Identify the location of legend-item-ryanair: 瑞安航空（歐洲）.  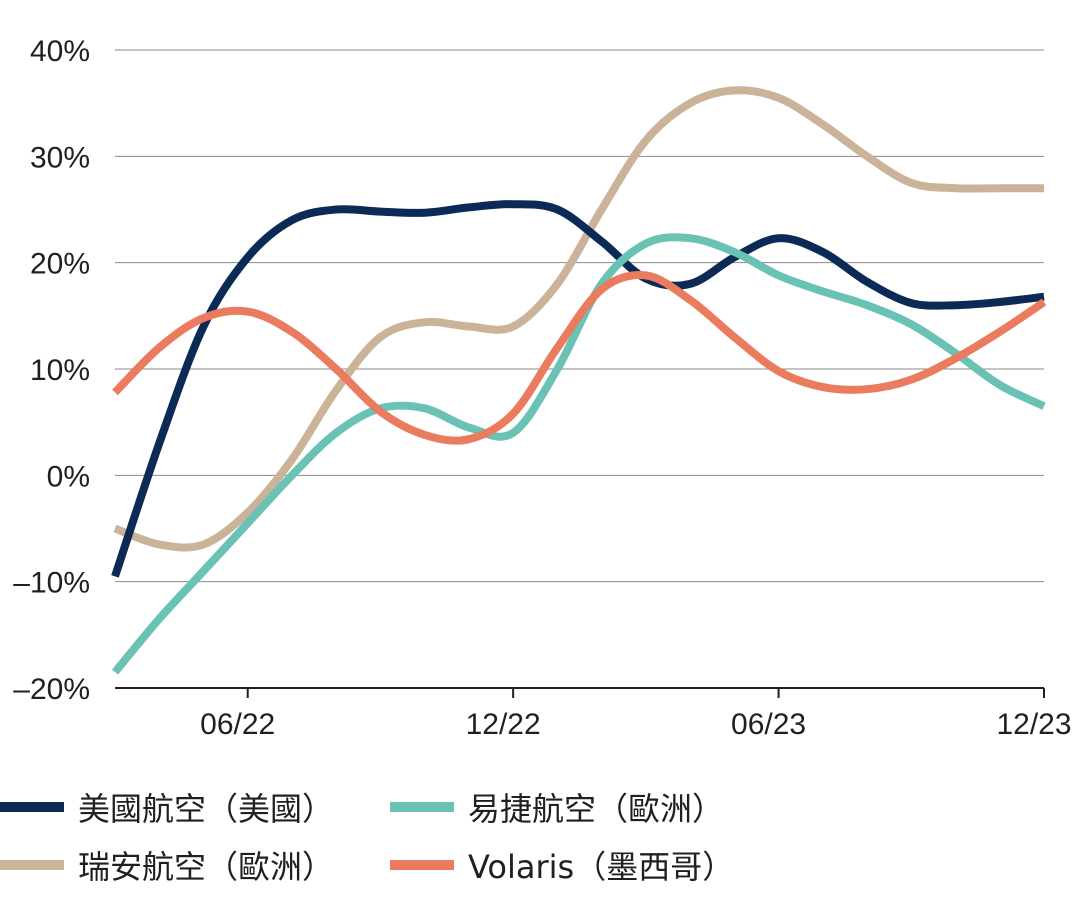
(167, 865).